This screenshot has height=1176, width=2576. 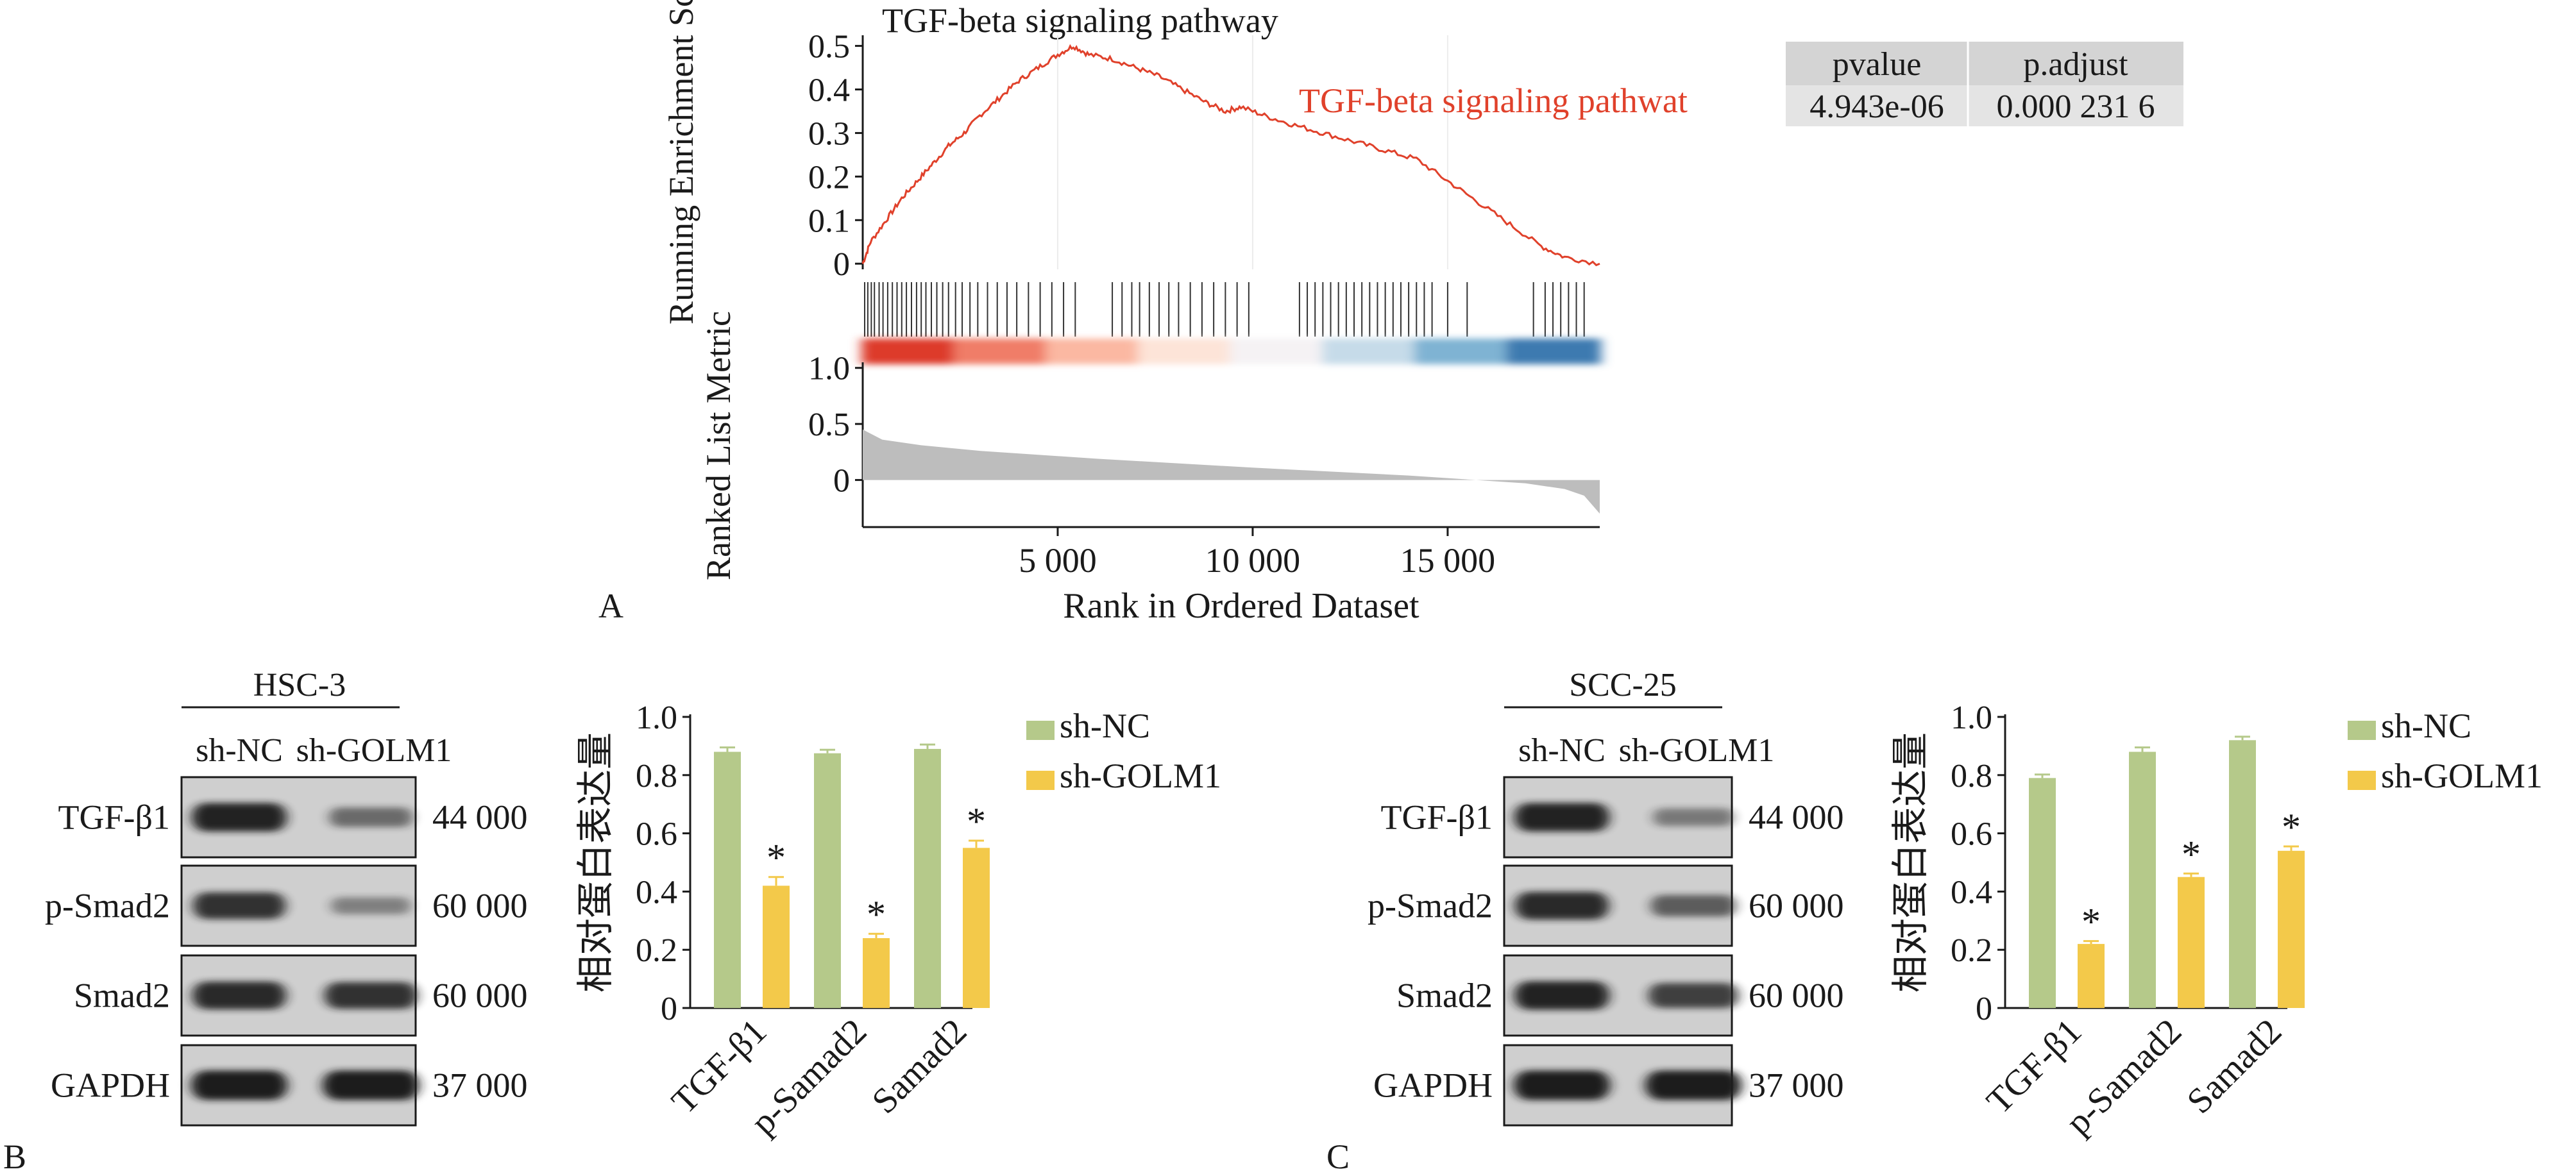 What do you see at coordinates (122, 996) in the screenshot?
I see `blot-protein-label: Smad2` at bounding box center [122, 996].